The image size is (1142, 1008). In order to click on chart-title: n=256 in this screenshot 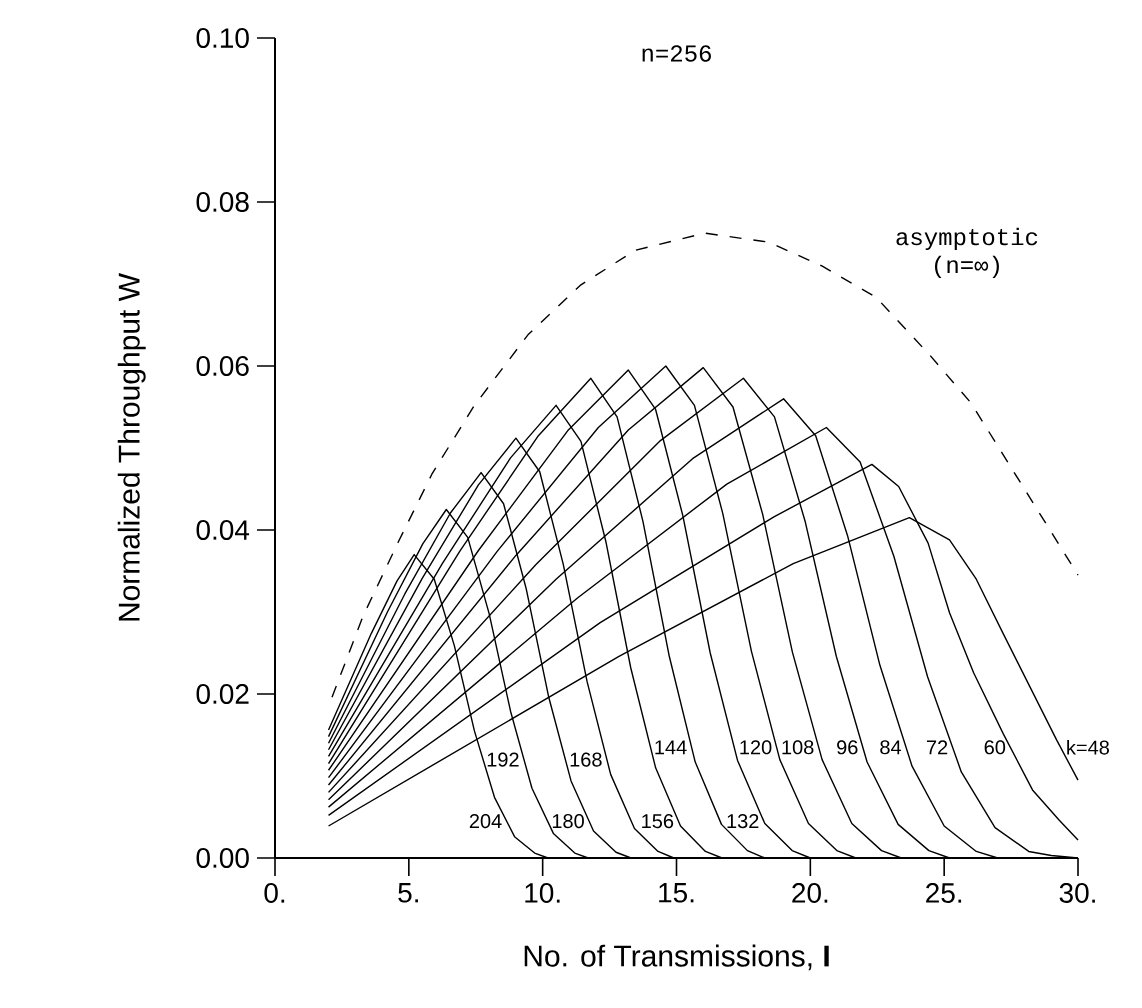, I will do `click(676, 53)`.